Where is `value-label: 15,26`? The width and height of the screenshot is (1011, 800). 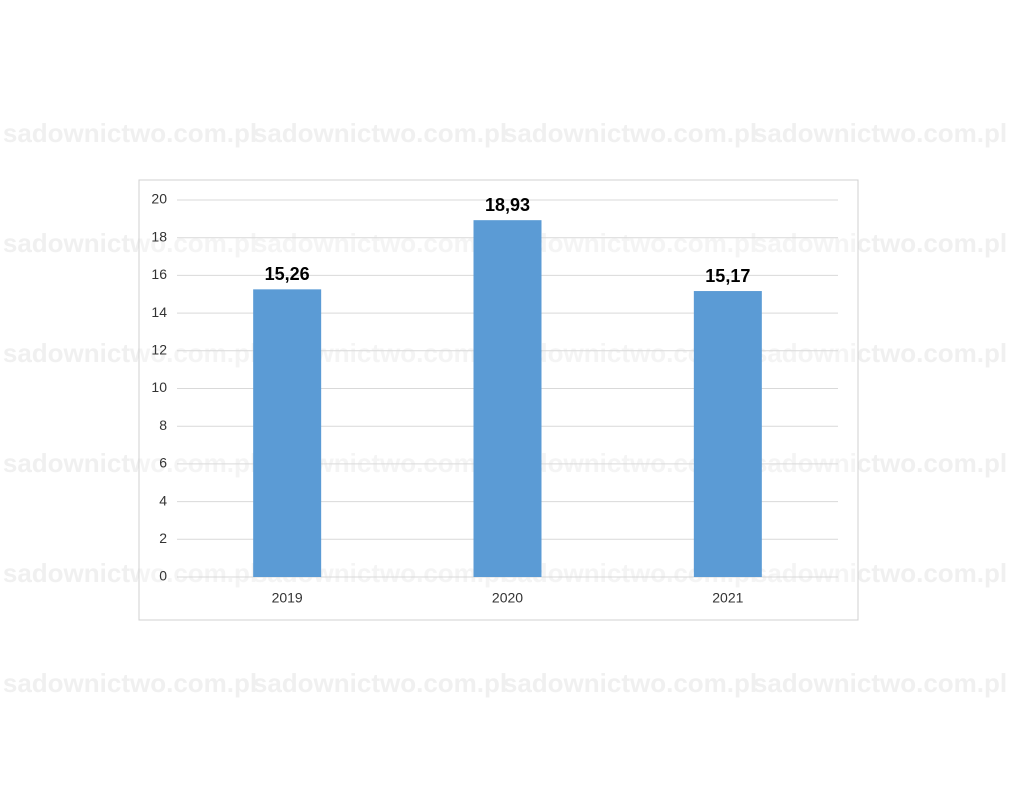 value-label: 15,26 is located at coordinates (287, 274).